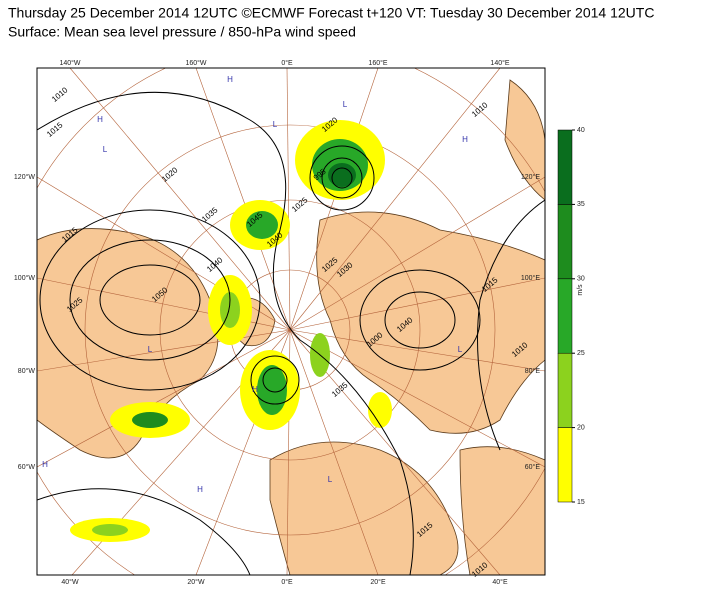 Image resolution: width=701 pixels, height=593 pixels. Describe the element at coordinates (24, 177) in the screenshot. I see `latitude-label: 120°W` at that location.